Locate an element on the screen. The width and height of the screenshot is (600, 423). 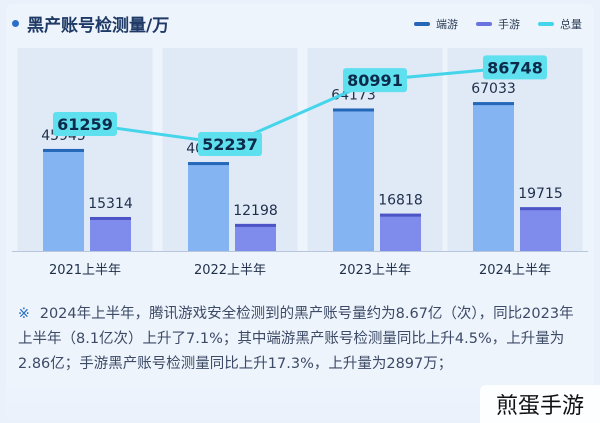
legend-label-pc: 端游 is located at coordinates (447, 24).